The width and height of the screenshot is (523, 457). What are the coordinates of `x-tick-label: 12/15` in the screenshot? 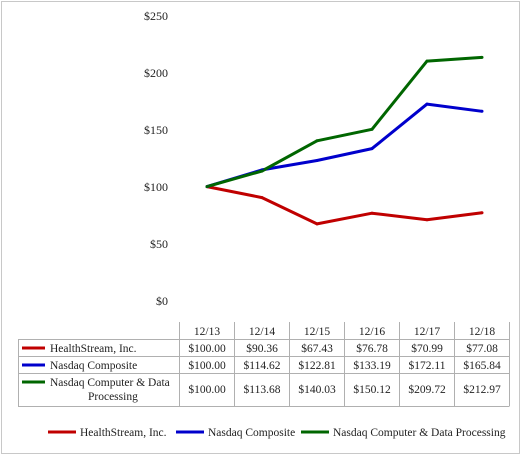 It's located at (317, 332).